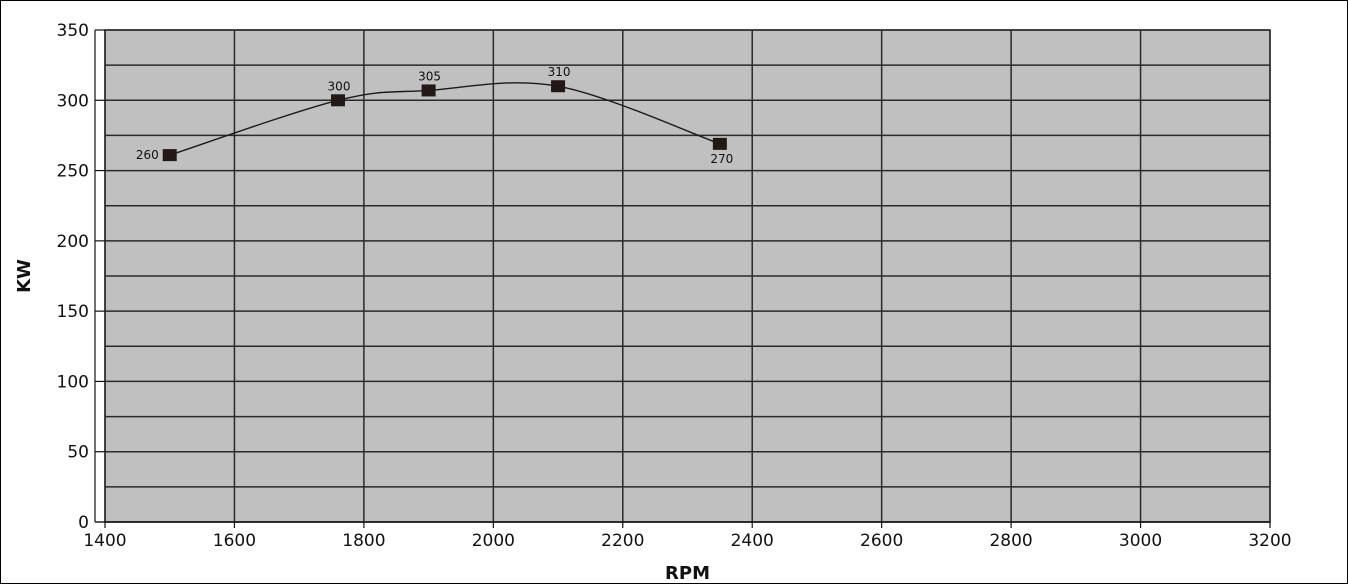 The image size is (1348, 584). Describe the element at coordinates (687, 573) in the screenshot. I see `x-axis-title: RPM` at that location.